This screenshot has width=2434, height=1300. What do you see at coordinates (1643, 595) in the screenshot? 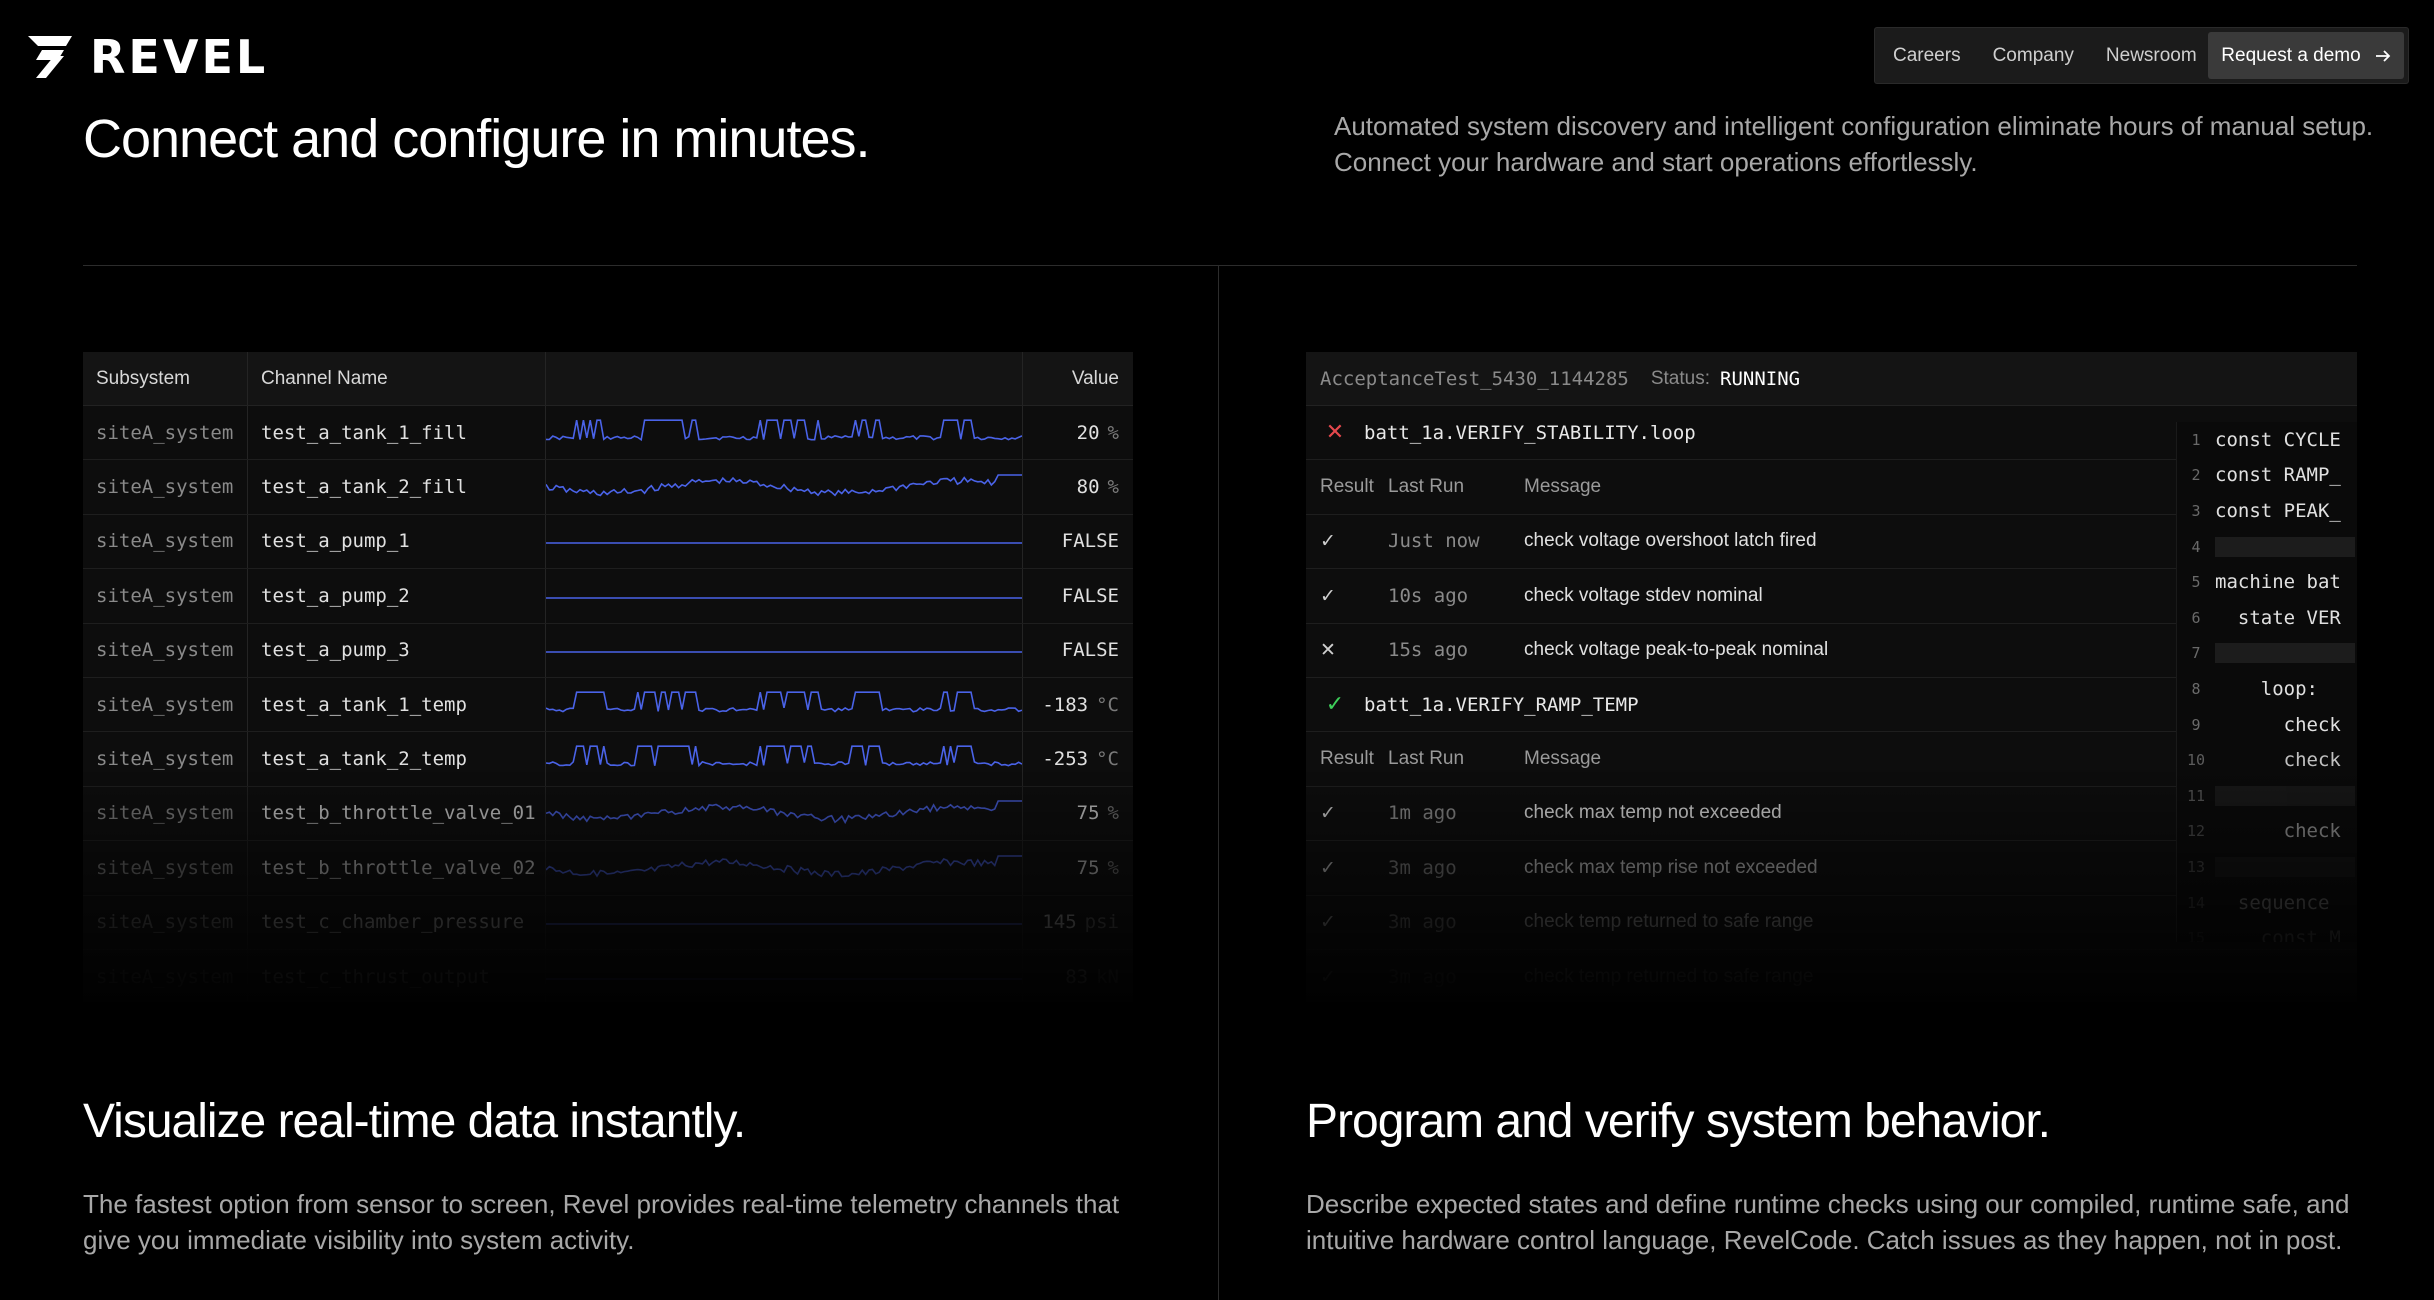
I see `message-cell: check voltage stdev nominal` at bounding box center [1643, 595].